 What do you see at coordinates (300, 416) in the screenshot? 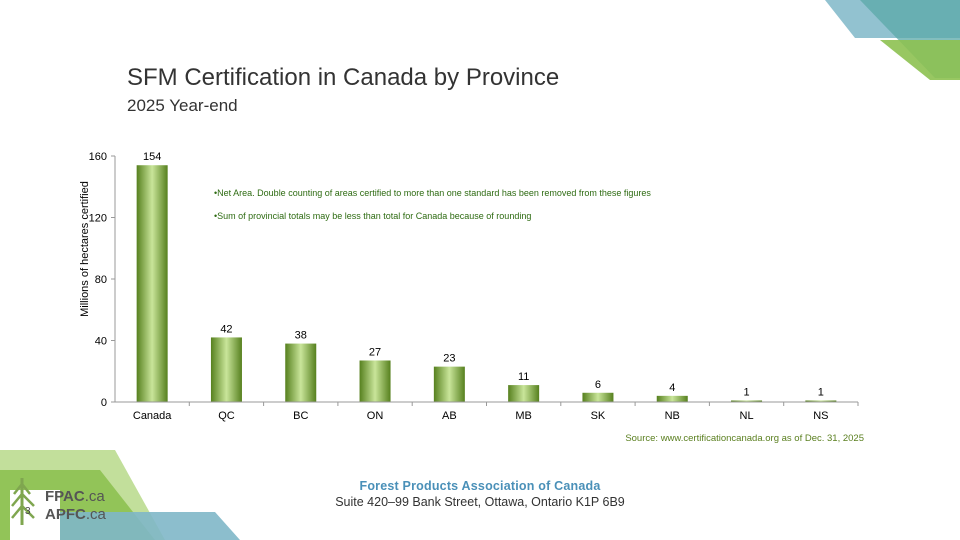
I see `category-label-bc: BC` at bounding box center [300, 416].